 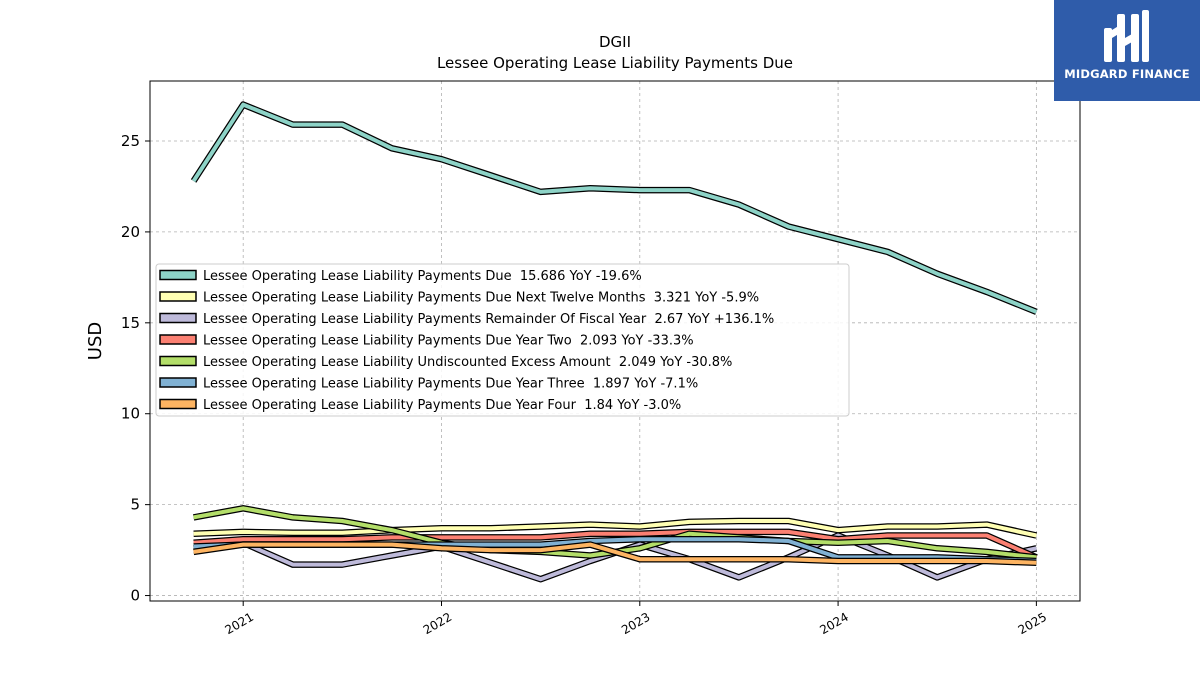 I want to click on x-axis: 2021 2022 2023 2024 2025, so click(x=635, y=619).